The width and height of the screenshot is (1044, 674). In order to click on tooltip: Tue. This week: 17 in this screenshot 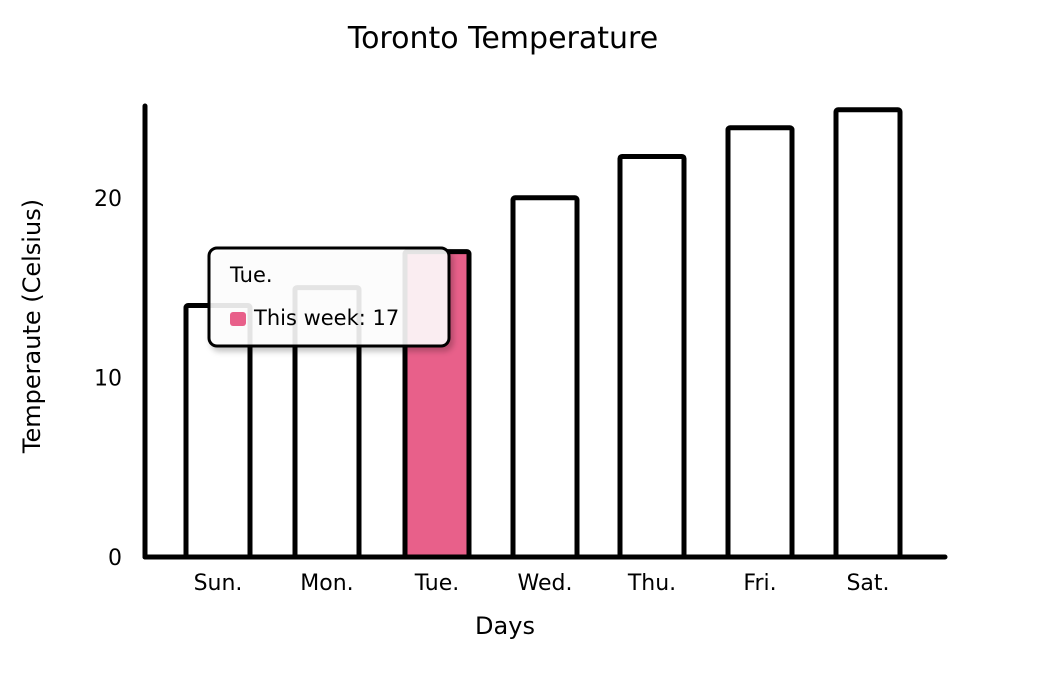, I will do `click(329, 297)`.